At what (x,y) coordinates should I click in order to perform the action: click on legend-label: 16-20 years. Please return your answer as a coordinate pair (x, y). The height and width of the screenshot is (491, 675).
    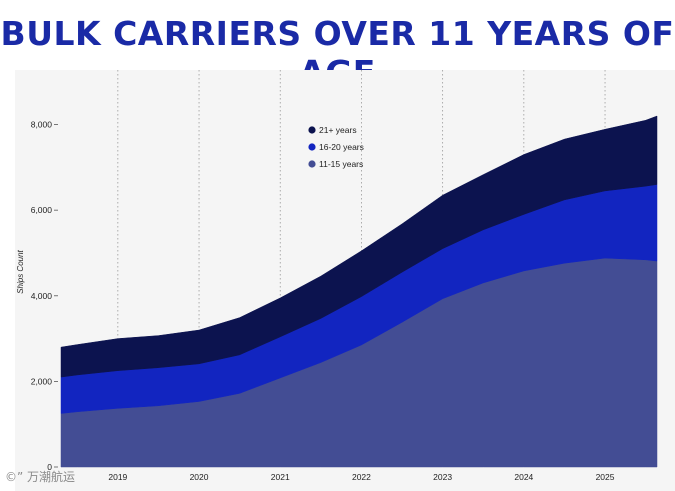
    Looking at the image, I should click on (341, 147).